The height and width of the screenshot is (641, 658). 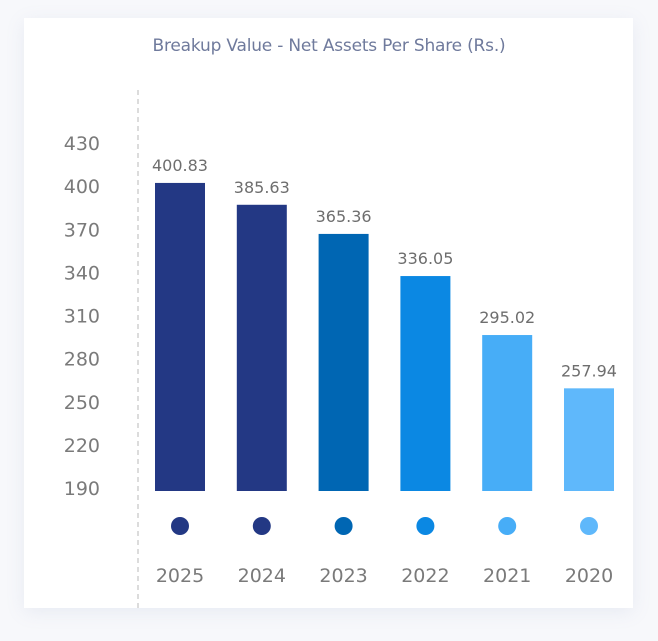 What do you see at coordinates (589, 370) in the screenshot?
I see `value-label-2020: 257.94` at bounding box center [589, 370].